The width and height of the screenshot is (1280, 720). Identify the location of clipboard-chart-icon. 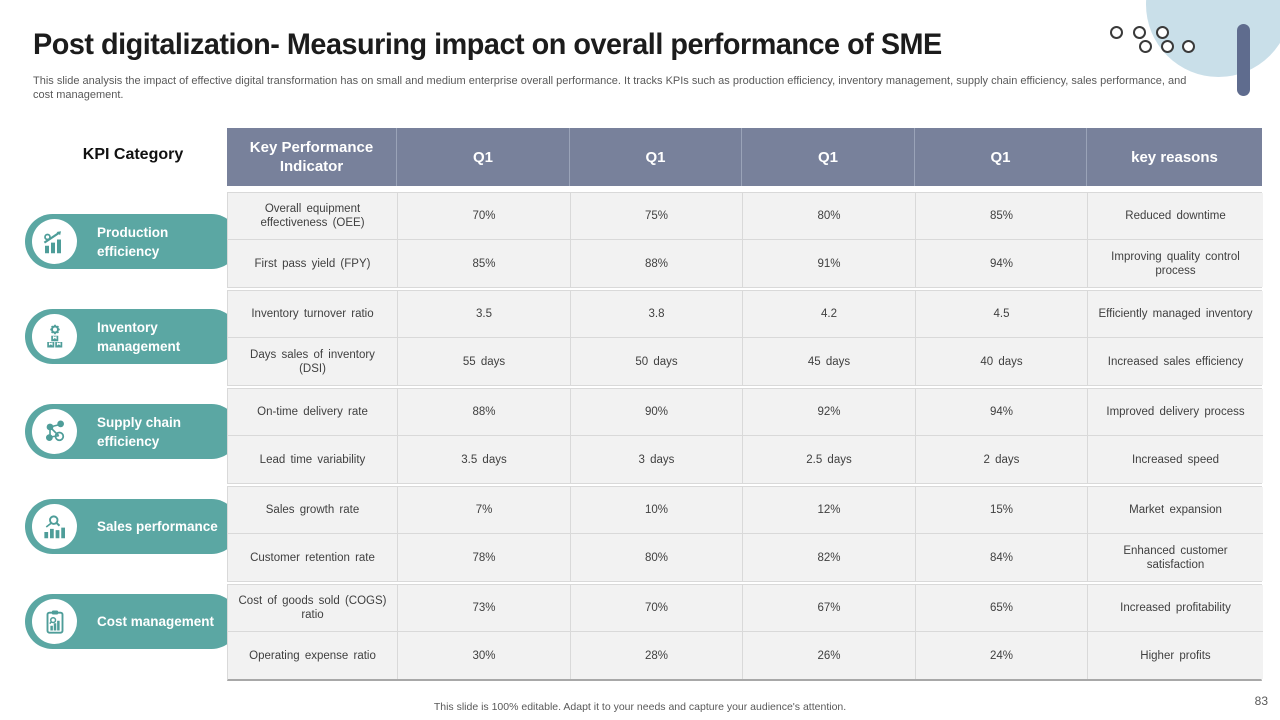
(54, 621).